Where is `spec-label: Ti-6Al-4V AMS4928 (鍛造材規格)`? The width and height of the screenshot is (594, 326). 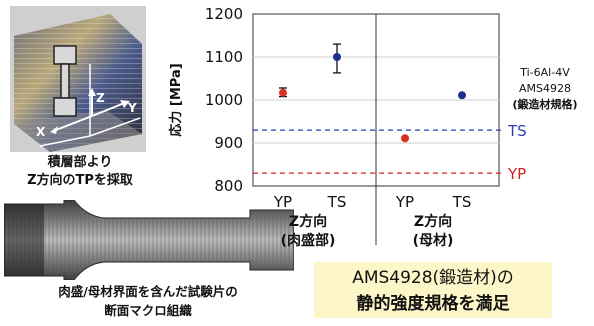
spec-label: Ti-6Al-4V AMS4928 (鍛造材規格) is located at coordinates (544, 88).